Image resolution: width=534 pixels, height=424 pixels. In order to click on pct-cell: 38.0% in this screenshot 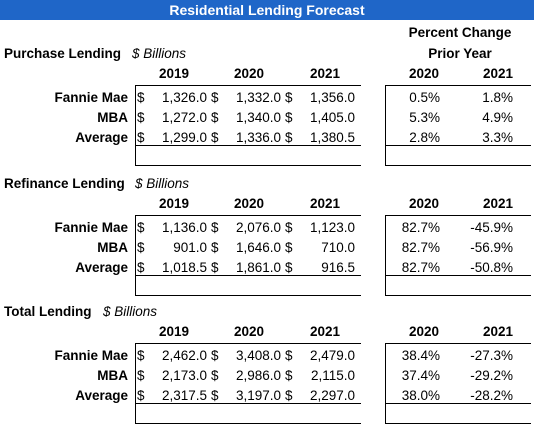, I will do `click(420, 395)`.